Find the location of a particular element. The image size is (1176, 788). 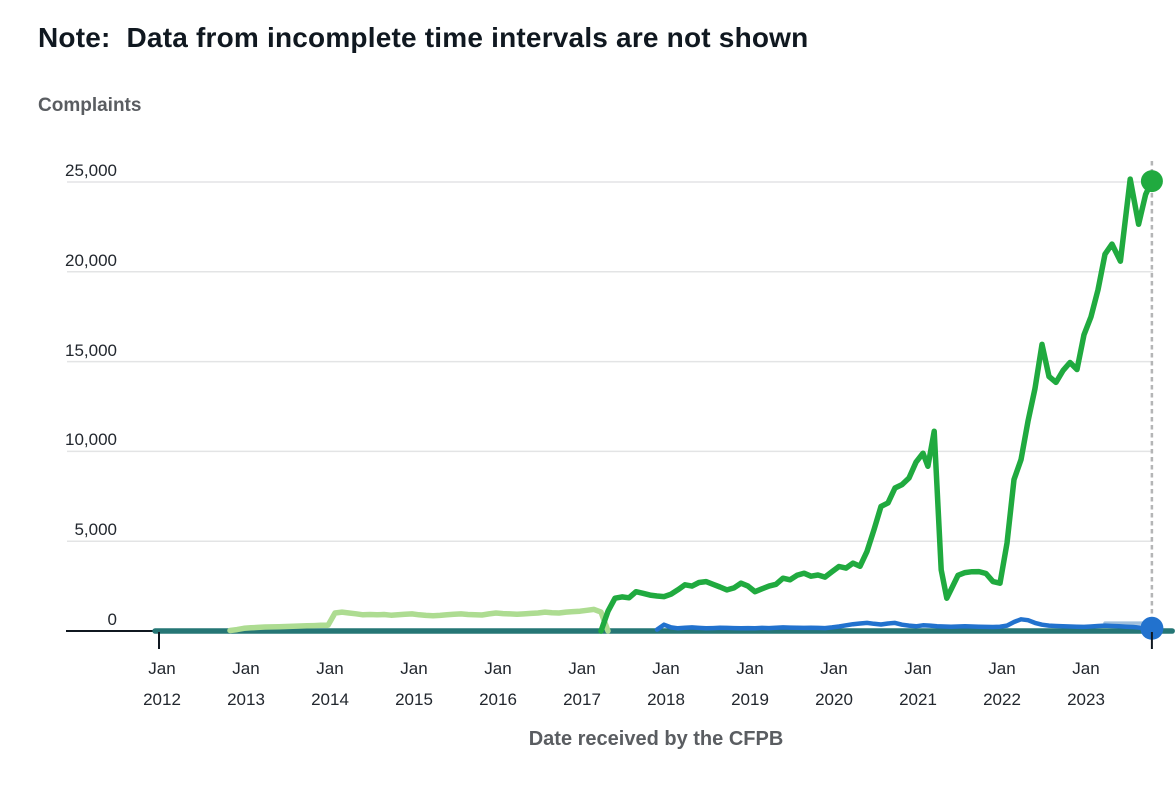

x-tick-year: 2018 is located at coordinates (666, 699).